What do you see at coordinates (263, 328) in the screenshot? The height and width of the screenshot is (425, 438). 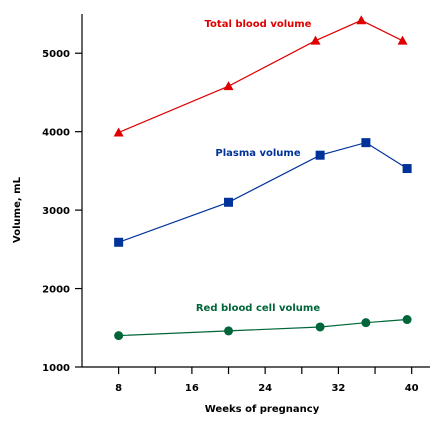 I see `series-circle` at bounding box center [263, 328].